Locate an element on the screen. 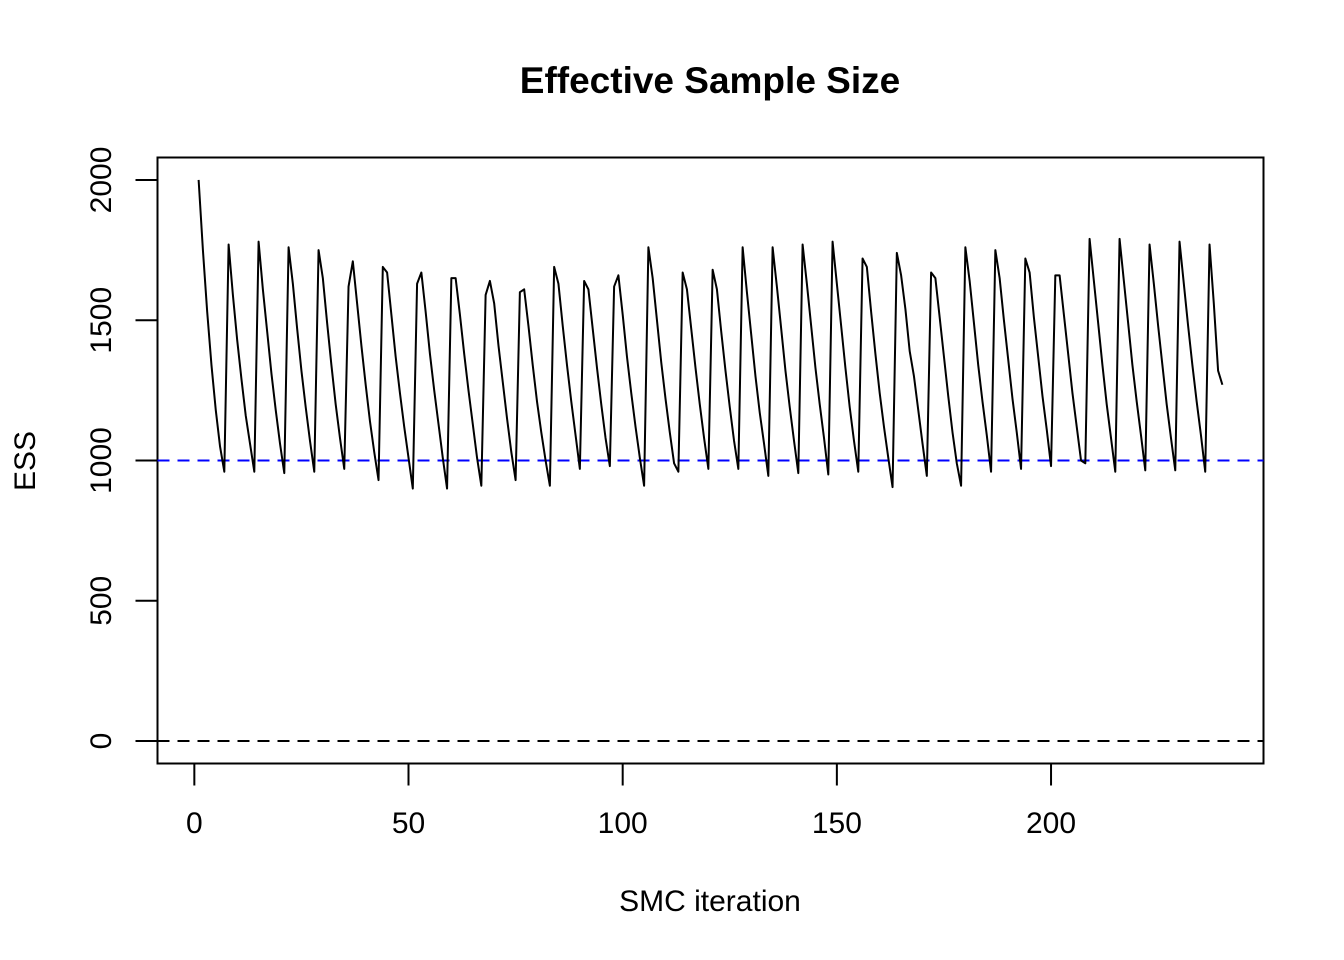 The width and height of the screenshot is (1344, 960). x-axis-label: SMC iteration is located at coordinates (710, 901).